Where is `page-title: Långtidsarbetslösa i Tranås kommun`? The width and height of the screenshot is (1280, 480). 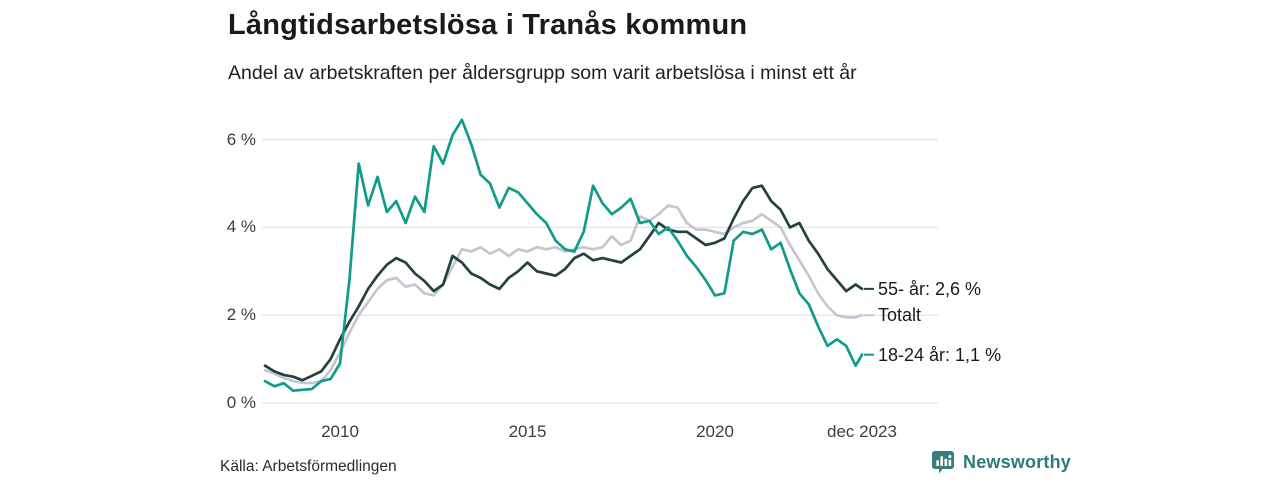 page-title: Långtidsarbetslösa i Tranås kommun is located at coordinates (488, 25).